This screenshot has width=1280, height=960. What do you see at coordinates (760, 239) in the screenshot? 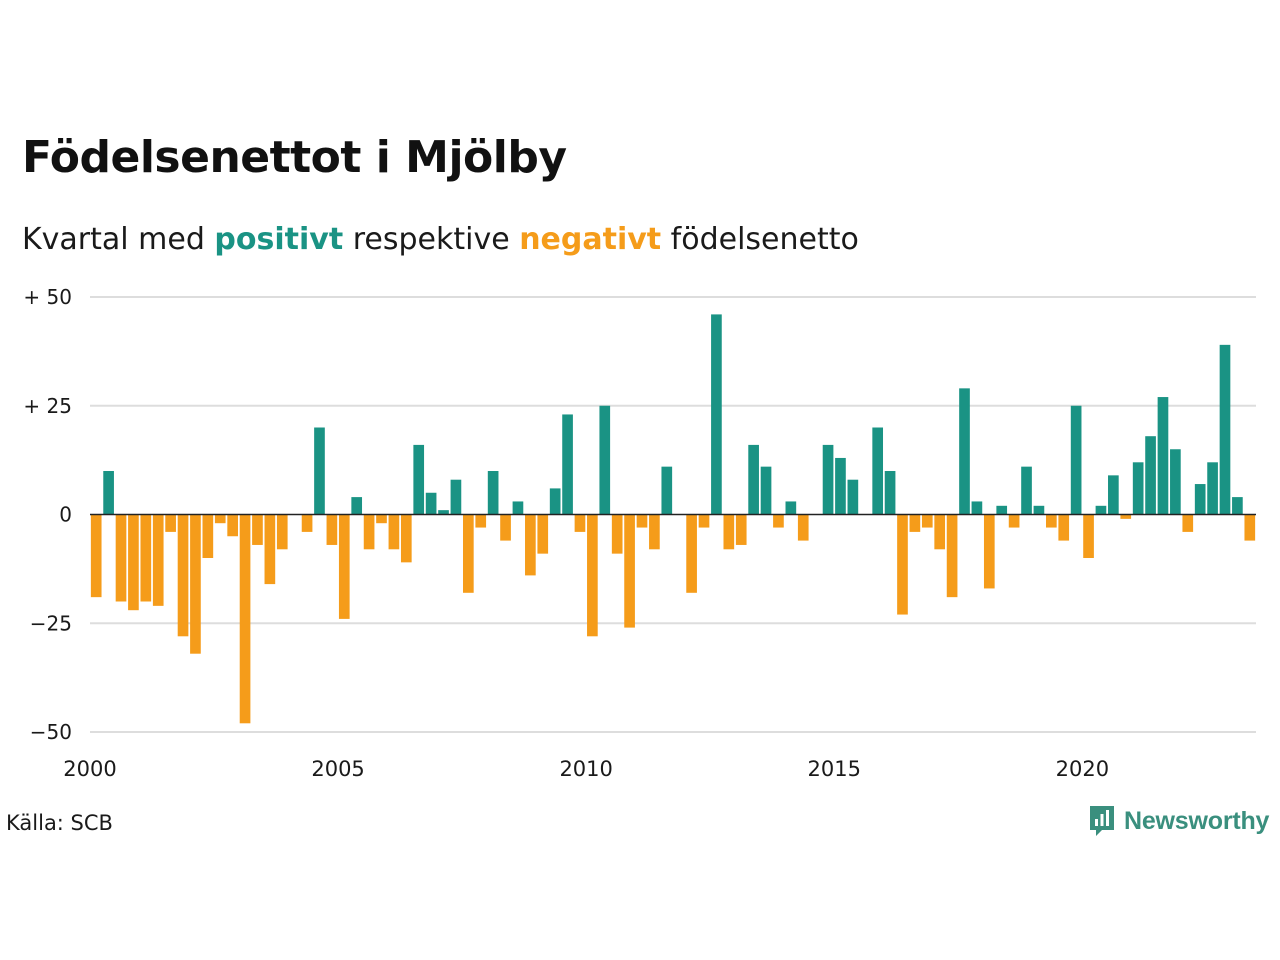
I see `subtitle-suffix: födelsenetto` at bounding box center [760, 239].